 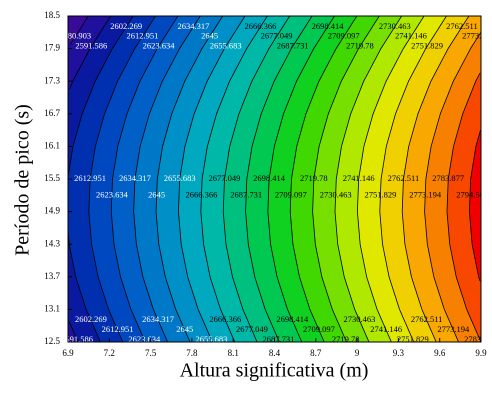 What do you see at coordinates (109, 353) in the screenshot?
I see `x-tick-label: 7.2` at bounding box center [109, 353].